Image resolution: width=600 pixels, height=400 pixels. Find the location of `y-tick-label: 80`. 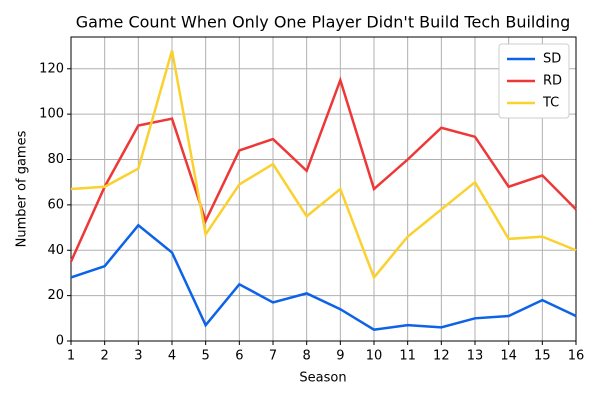

y-tick-label: 80 is located at coordinates (55, 159).